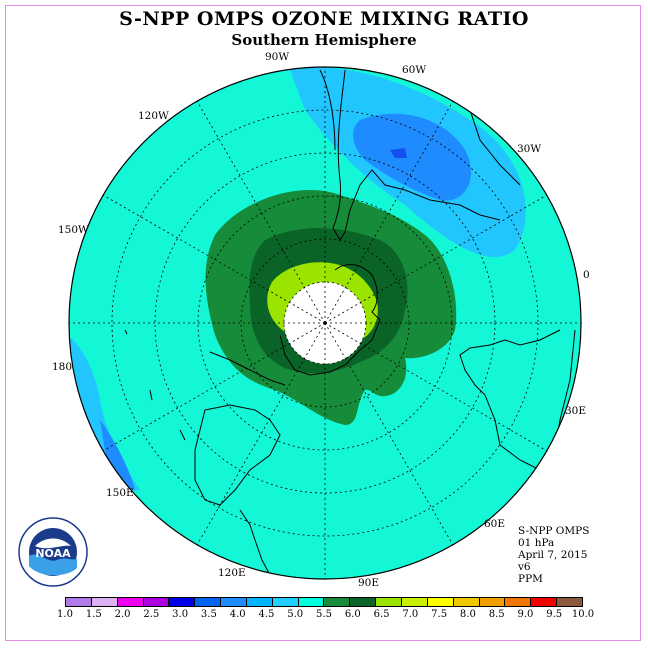 The height and width of the screenshot is (648, 648). I want to click on info-instrument: S-NPP OMPS, so click(554, 531).